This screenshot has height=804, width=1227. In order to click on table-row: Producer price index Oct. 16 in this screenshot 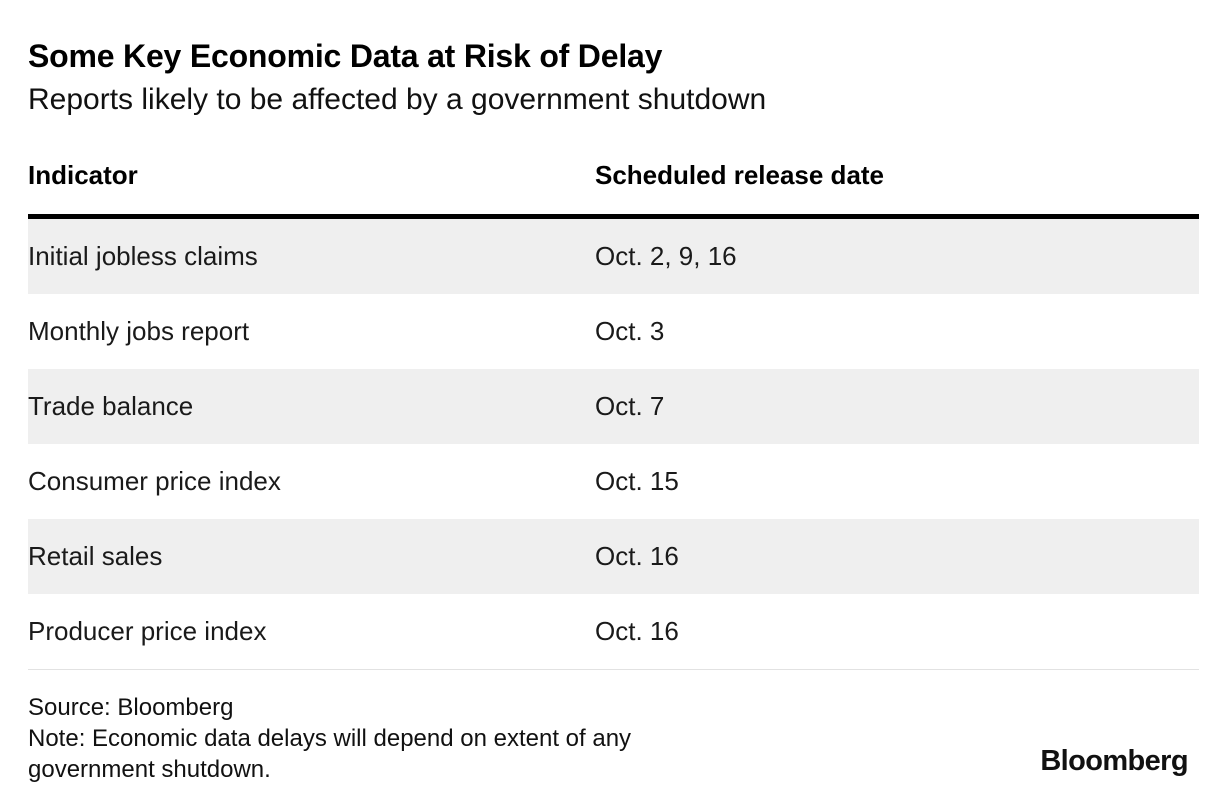, I will do `click(613, 631)`.